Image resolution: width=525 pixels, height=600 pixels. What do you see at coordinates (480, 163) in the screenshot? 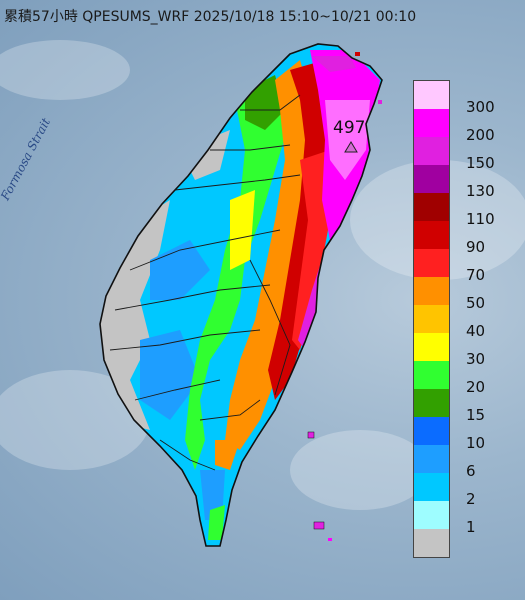
I see `legend-label: 150` at bounding box center [480, 163].